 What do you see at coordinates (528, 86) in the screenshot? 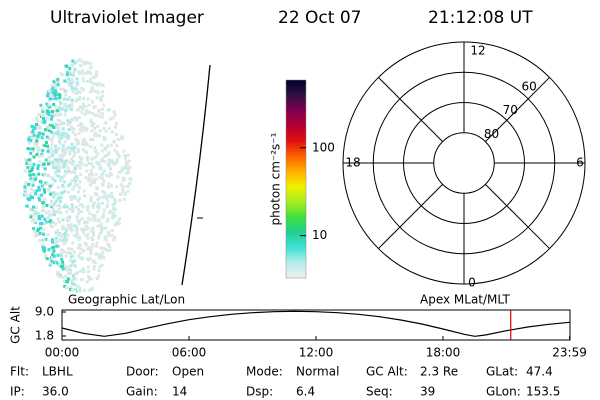
I see `lat-label: 60` at bounding box center [528, 86].